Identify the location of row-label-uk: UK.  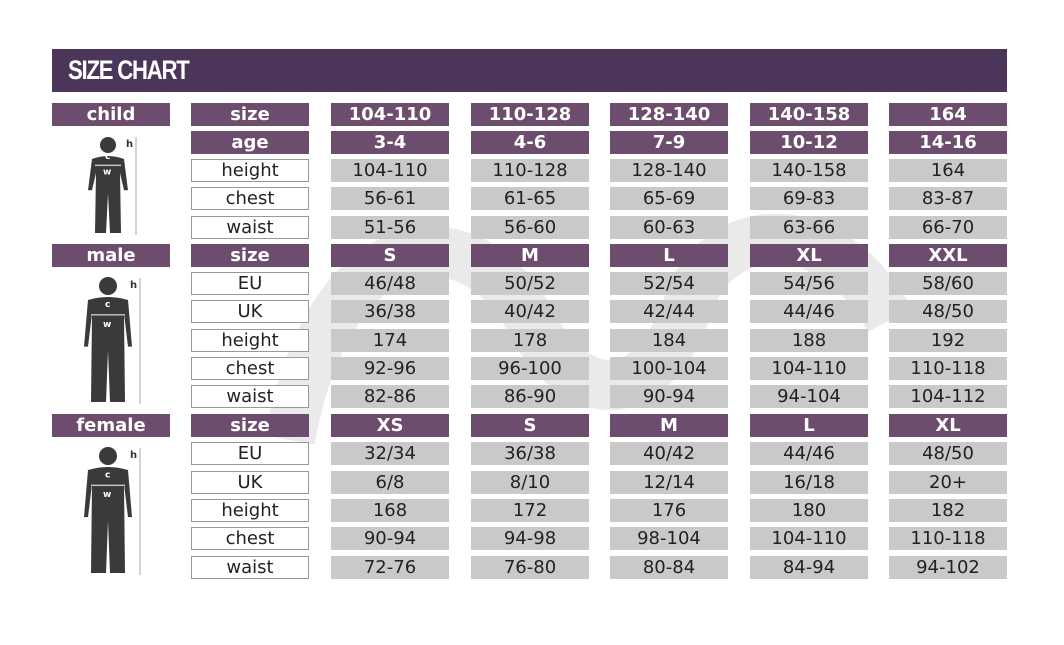
(250, 482).